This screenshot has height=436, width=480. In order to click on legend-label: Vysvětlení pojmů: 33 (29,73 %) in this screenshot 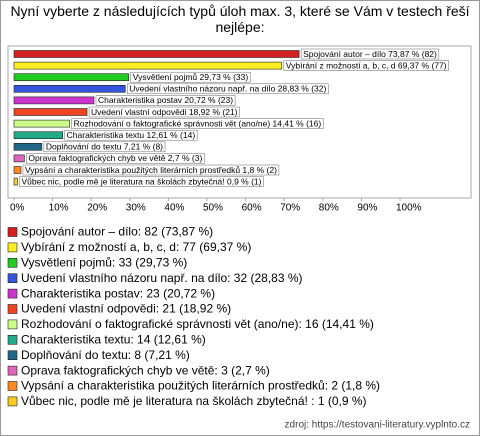, I will do `click(104, 262)`.